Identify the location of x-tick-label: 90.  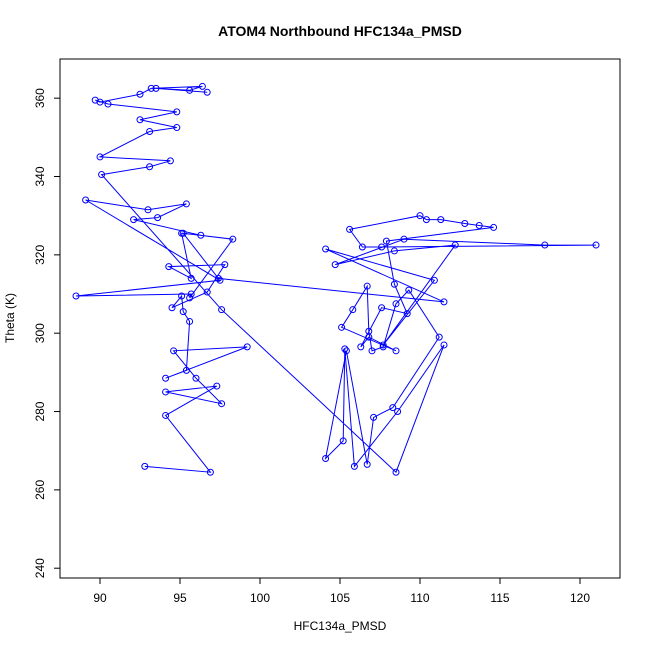
(100, 598).